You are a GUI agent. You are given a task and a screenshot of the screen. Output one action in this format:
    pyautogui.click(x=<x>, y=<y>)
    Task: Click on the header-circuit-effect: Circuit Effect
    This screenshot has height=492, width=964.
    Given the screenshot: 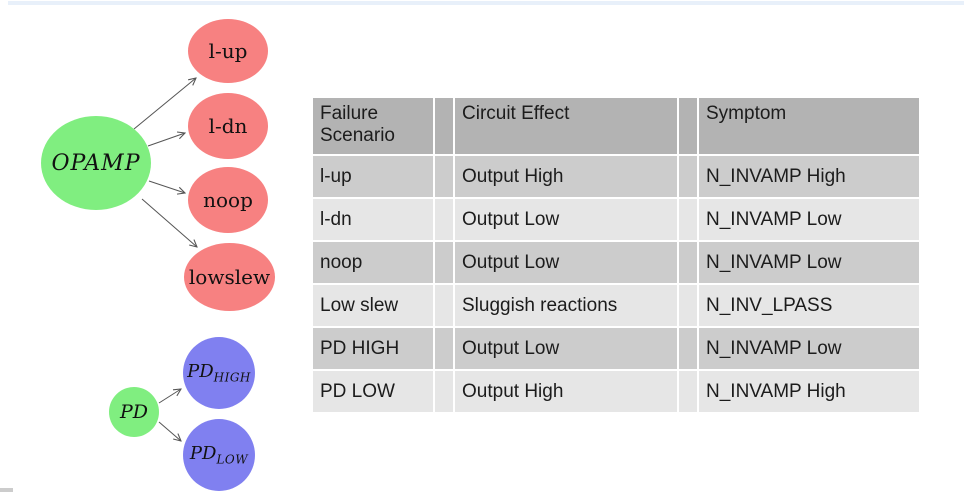 What is the action you would take?
    pyautogui.click(x=566, y=126)
    